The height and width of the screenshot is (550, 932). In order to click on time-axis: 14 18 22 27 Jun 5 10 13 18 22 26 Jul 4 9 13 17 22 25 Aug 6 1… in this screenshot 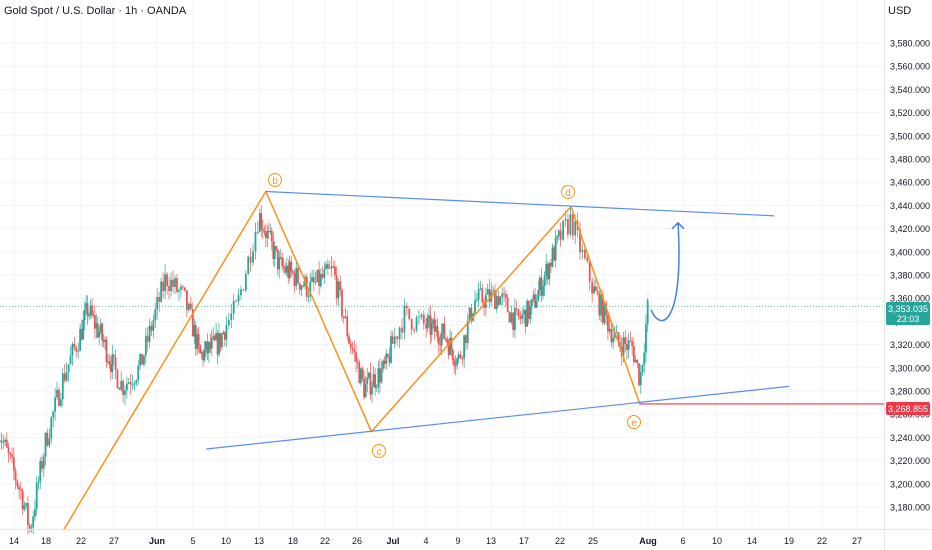, I will do `click(435, 541)`.